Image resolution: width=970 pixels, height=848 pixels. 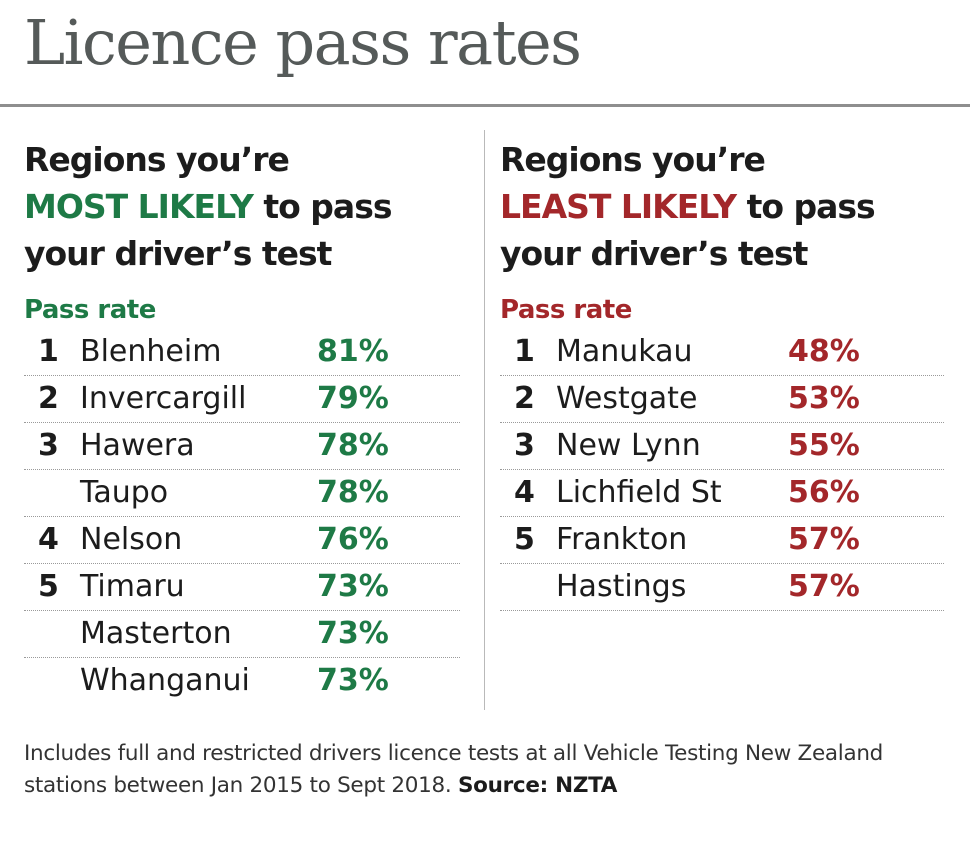 I want to click on list-item: 3 Hawera 78%, so click(x=242, y=446).